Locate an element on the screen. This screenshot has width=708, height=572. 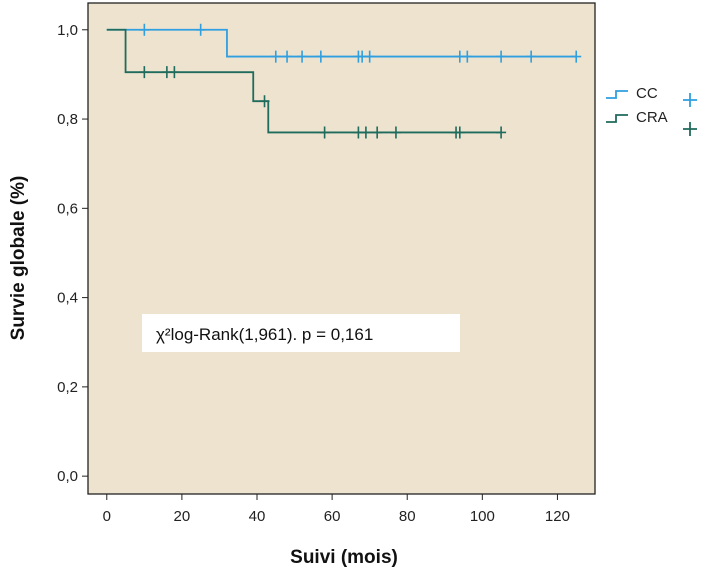
x-axis: 0 20 40 60 80 100 120 is located at coordinates (336, 509).